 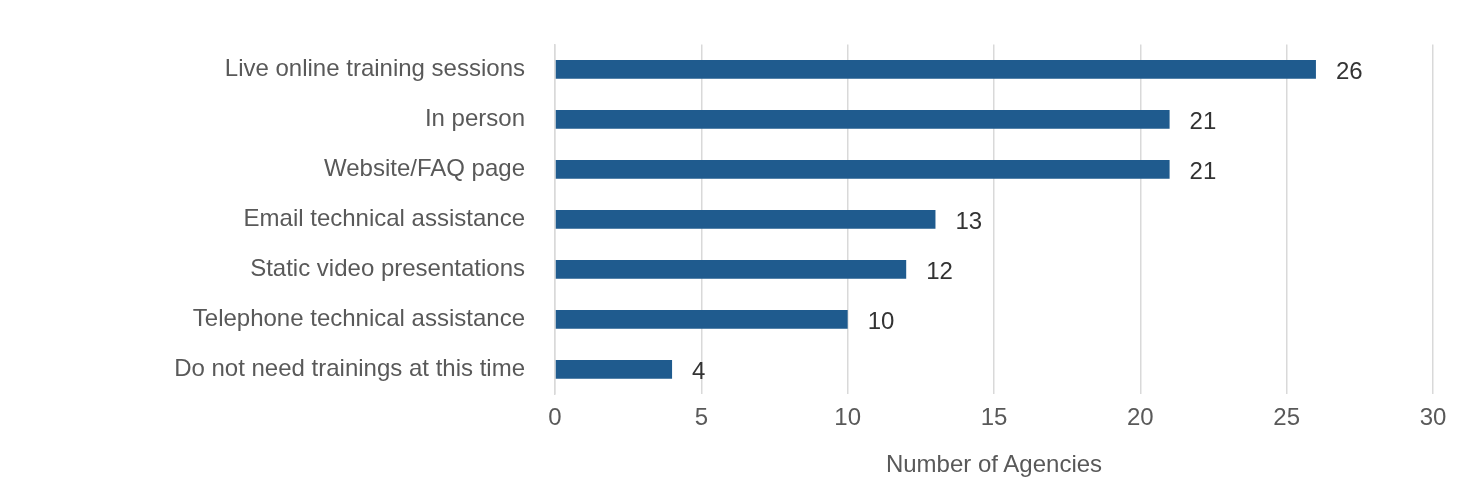 What do you see at coordinates (349, 368) in the screenshot?
I see `y-tick-label: Do not need trainings at this time` at bounding box center [349, 368].